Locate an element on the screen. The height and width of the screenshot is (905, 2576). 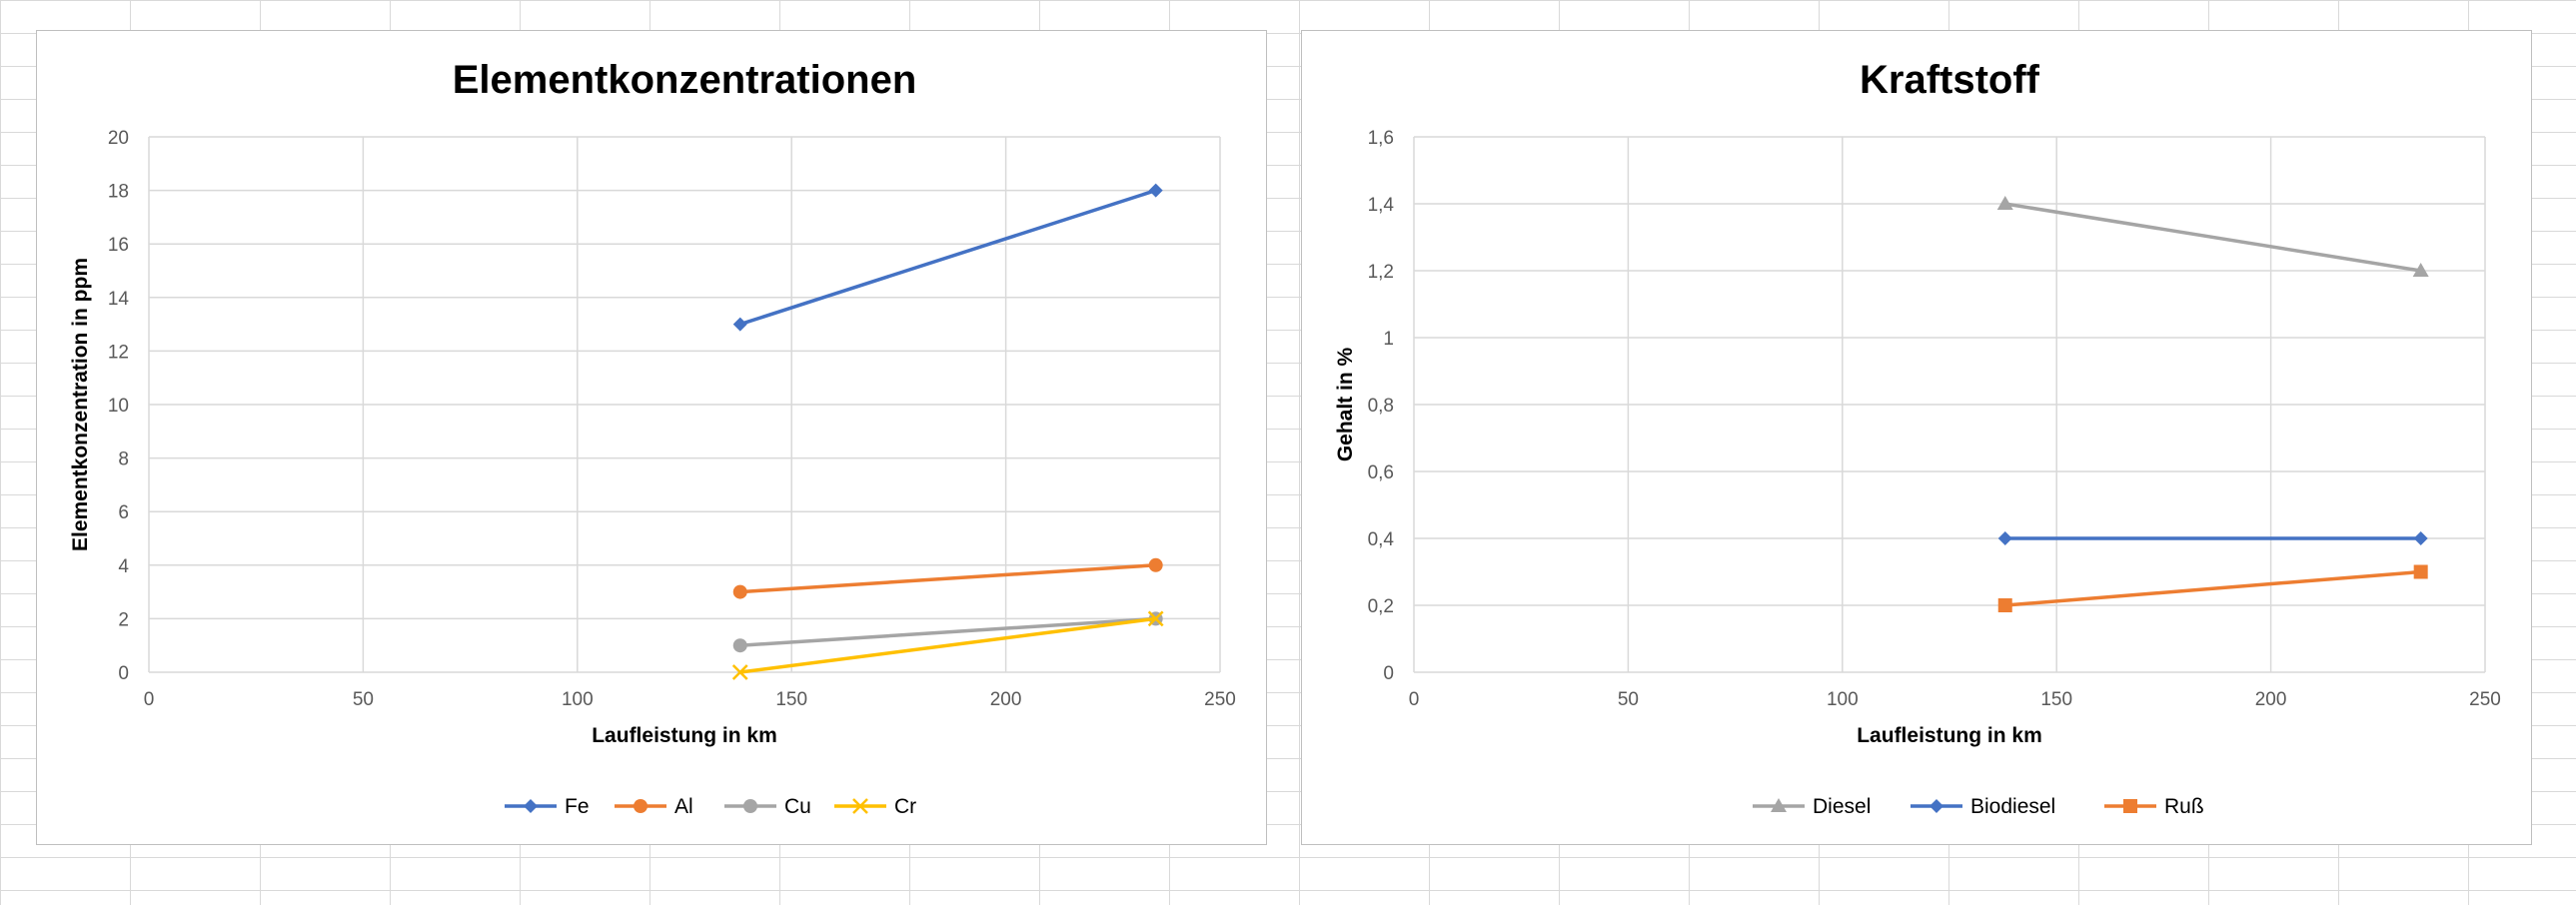
series-line-fe is located at coordinates (948, 257).